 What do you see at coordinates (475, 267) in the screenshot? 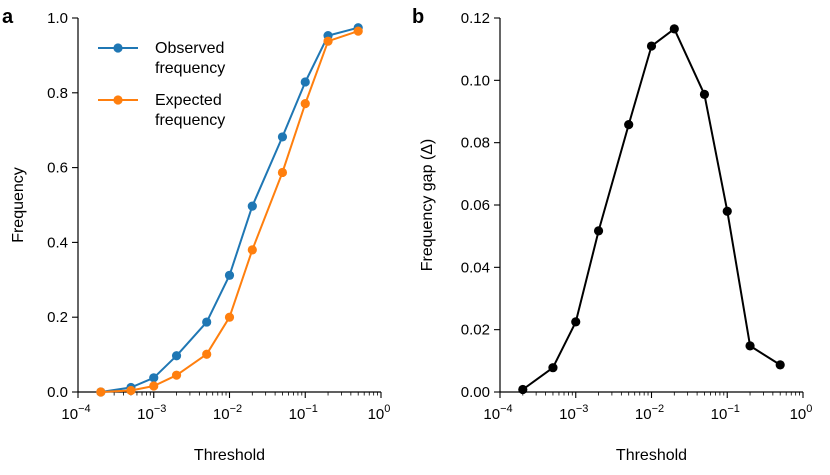
I see `y-tick-label: 0.04` at bounding box center [475, 267].